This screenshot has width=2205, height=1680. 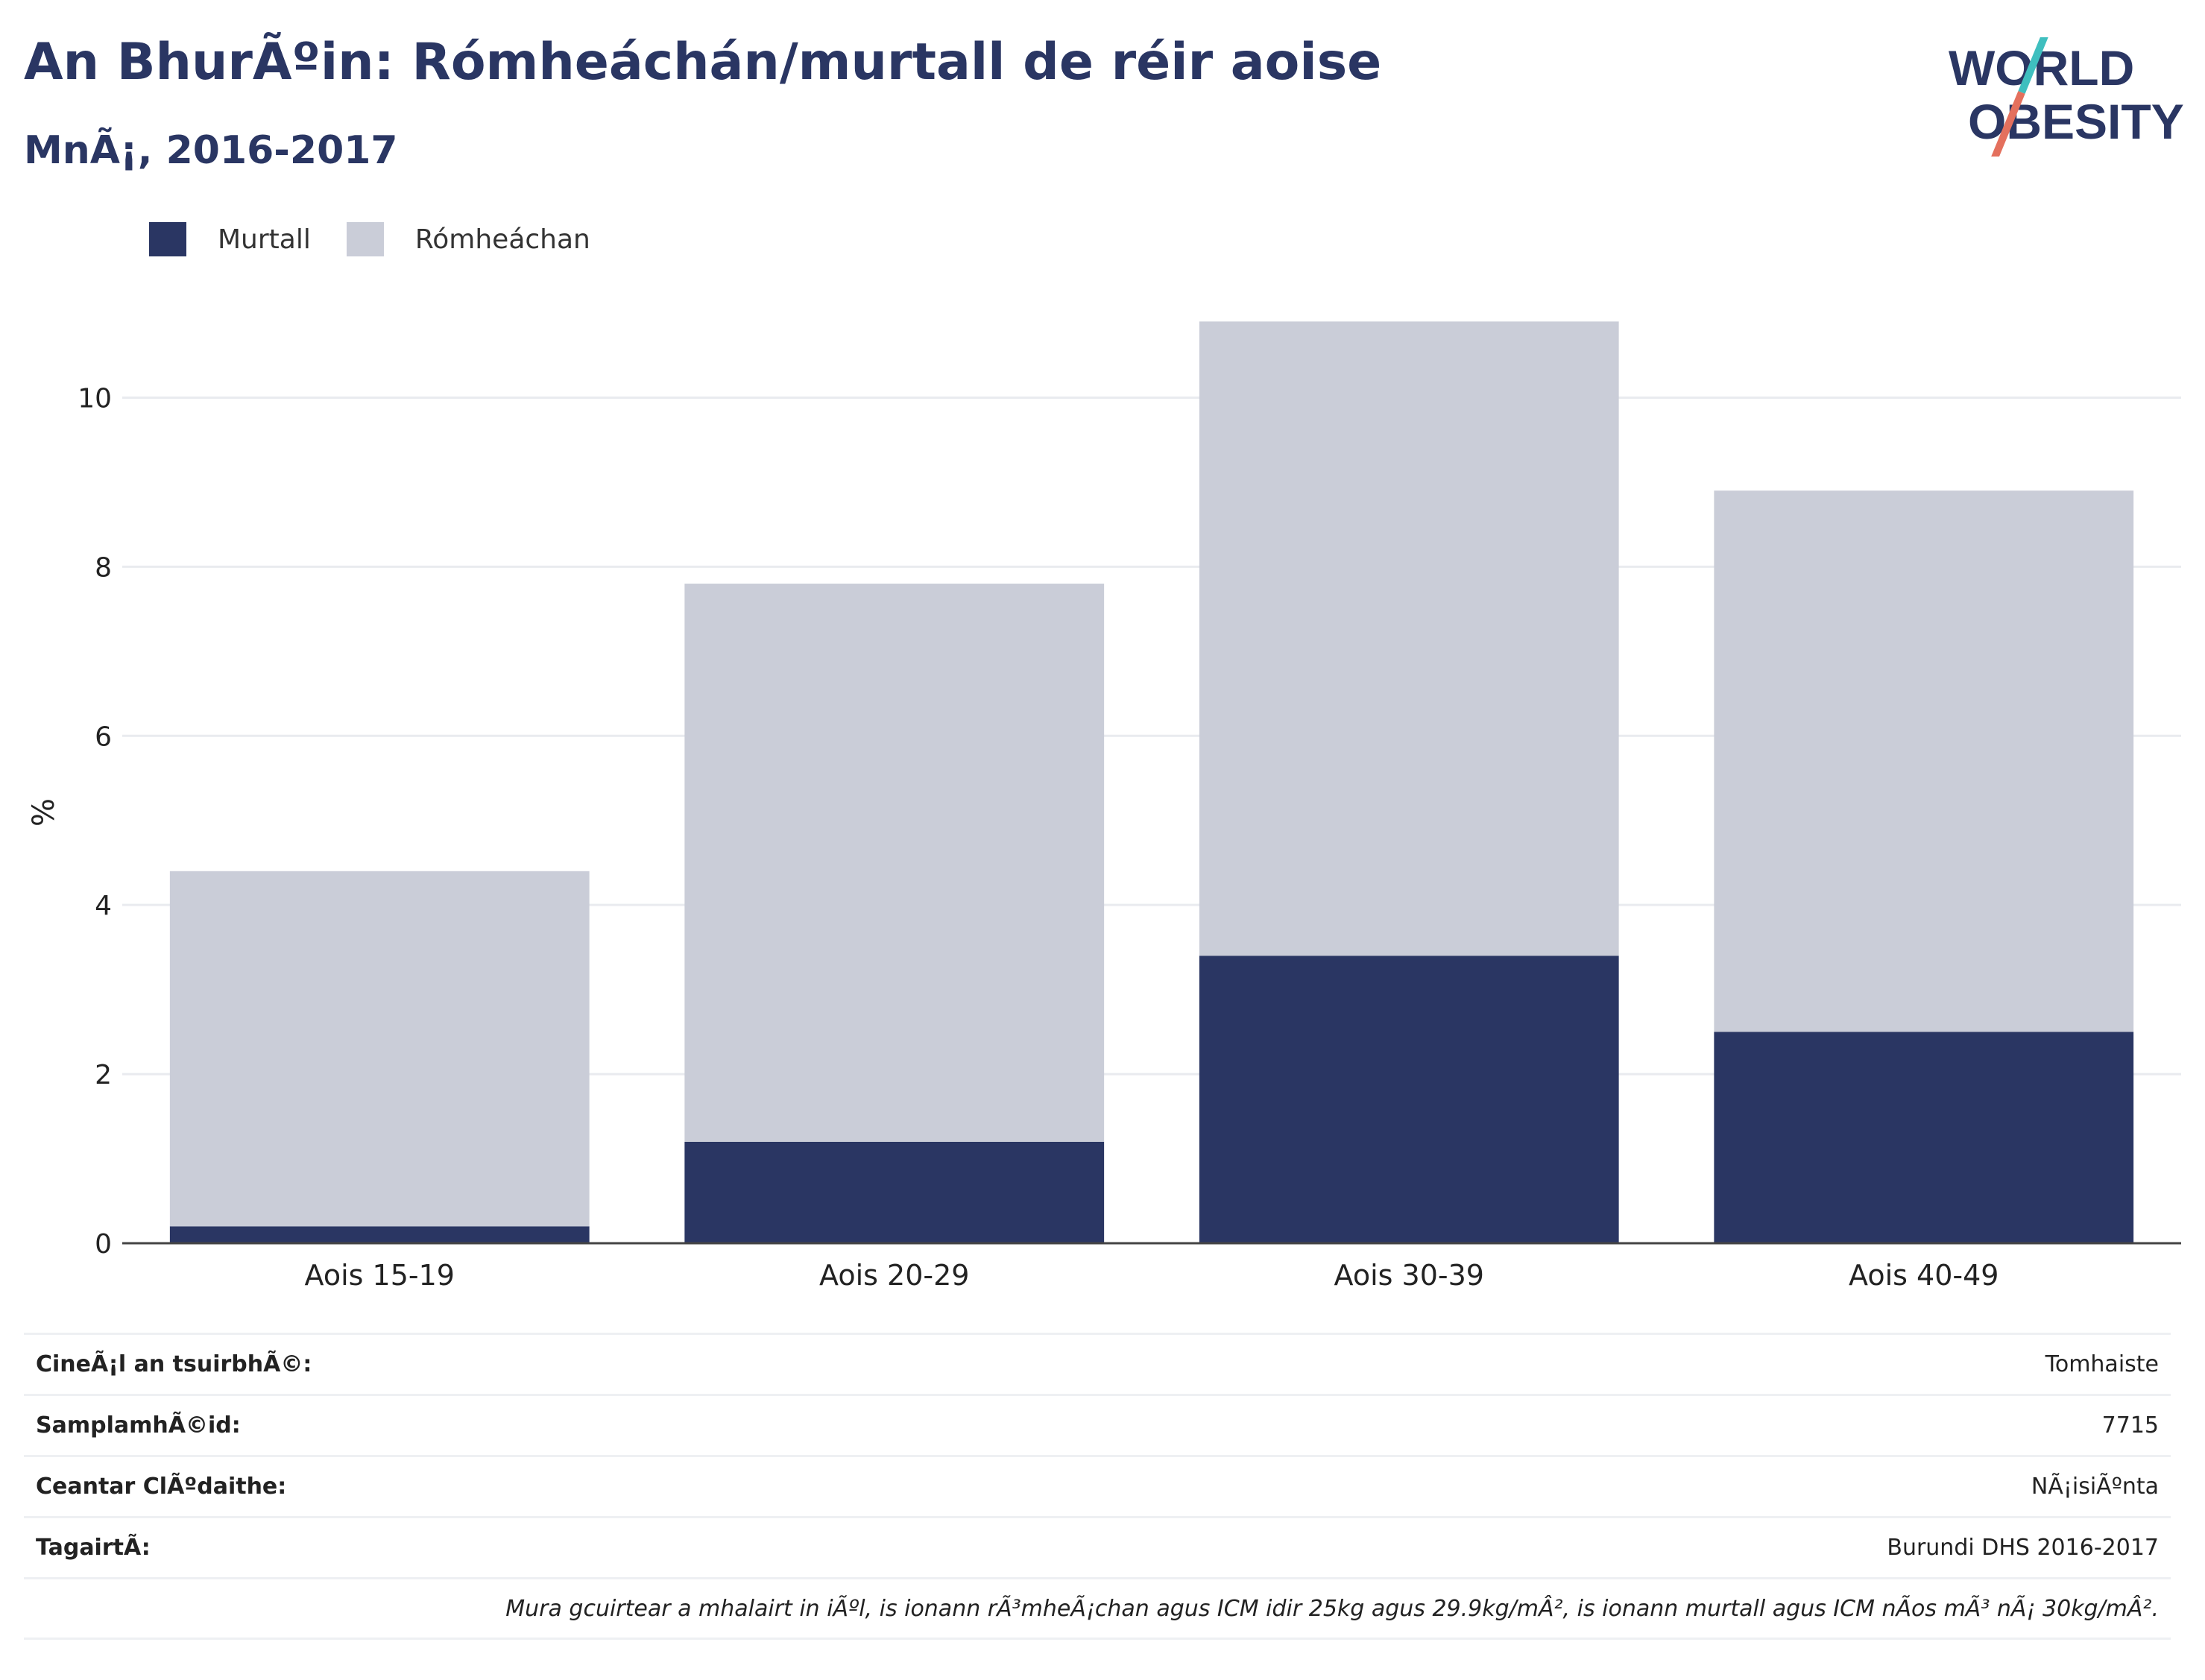 What do you see at coordinates (2130, 1425) in the screenshot?
I see `info-value: 7715` at bounding box center [2130, 1425].